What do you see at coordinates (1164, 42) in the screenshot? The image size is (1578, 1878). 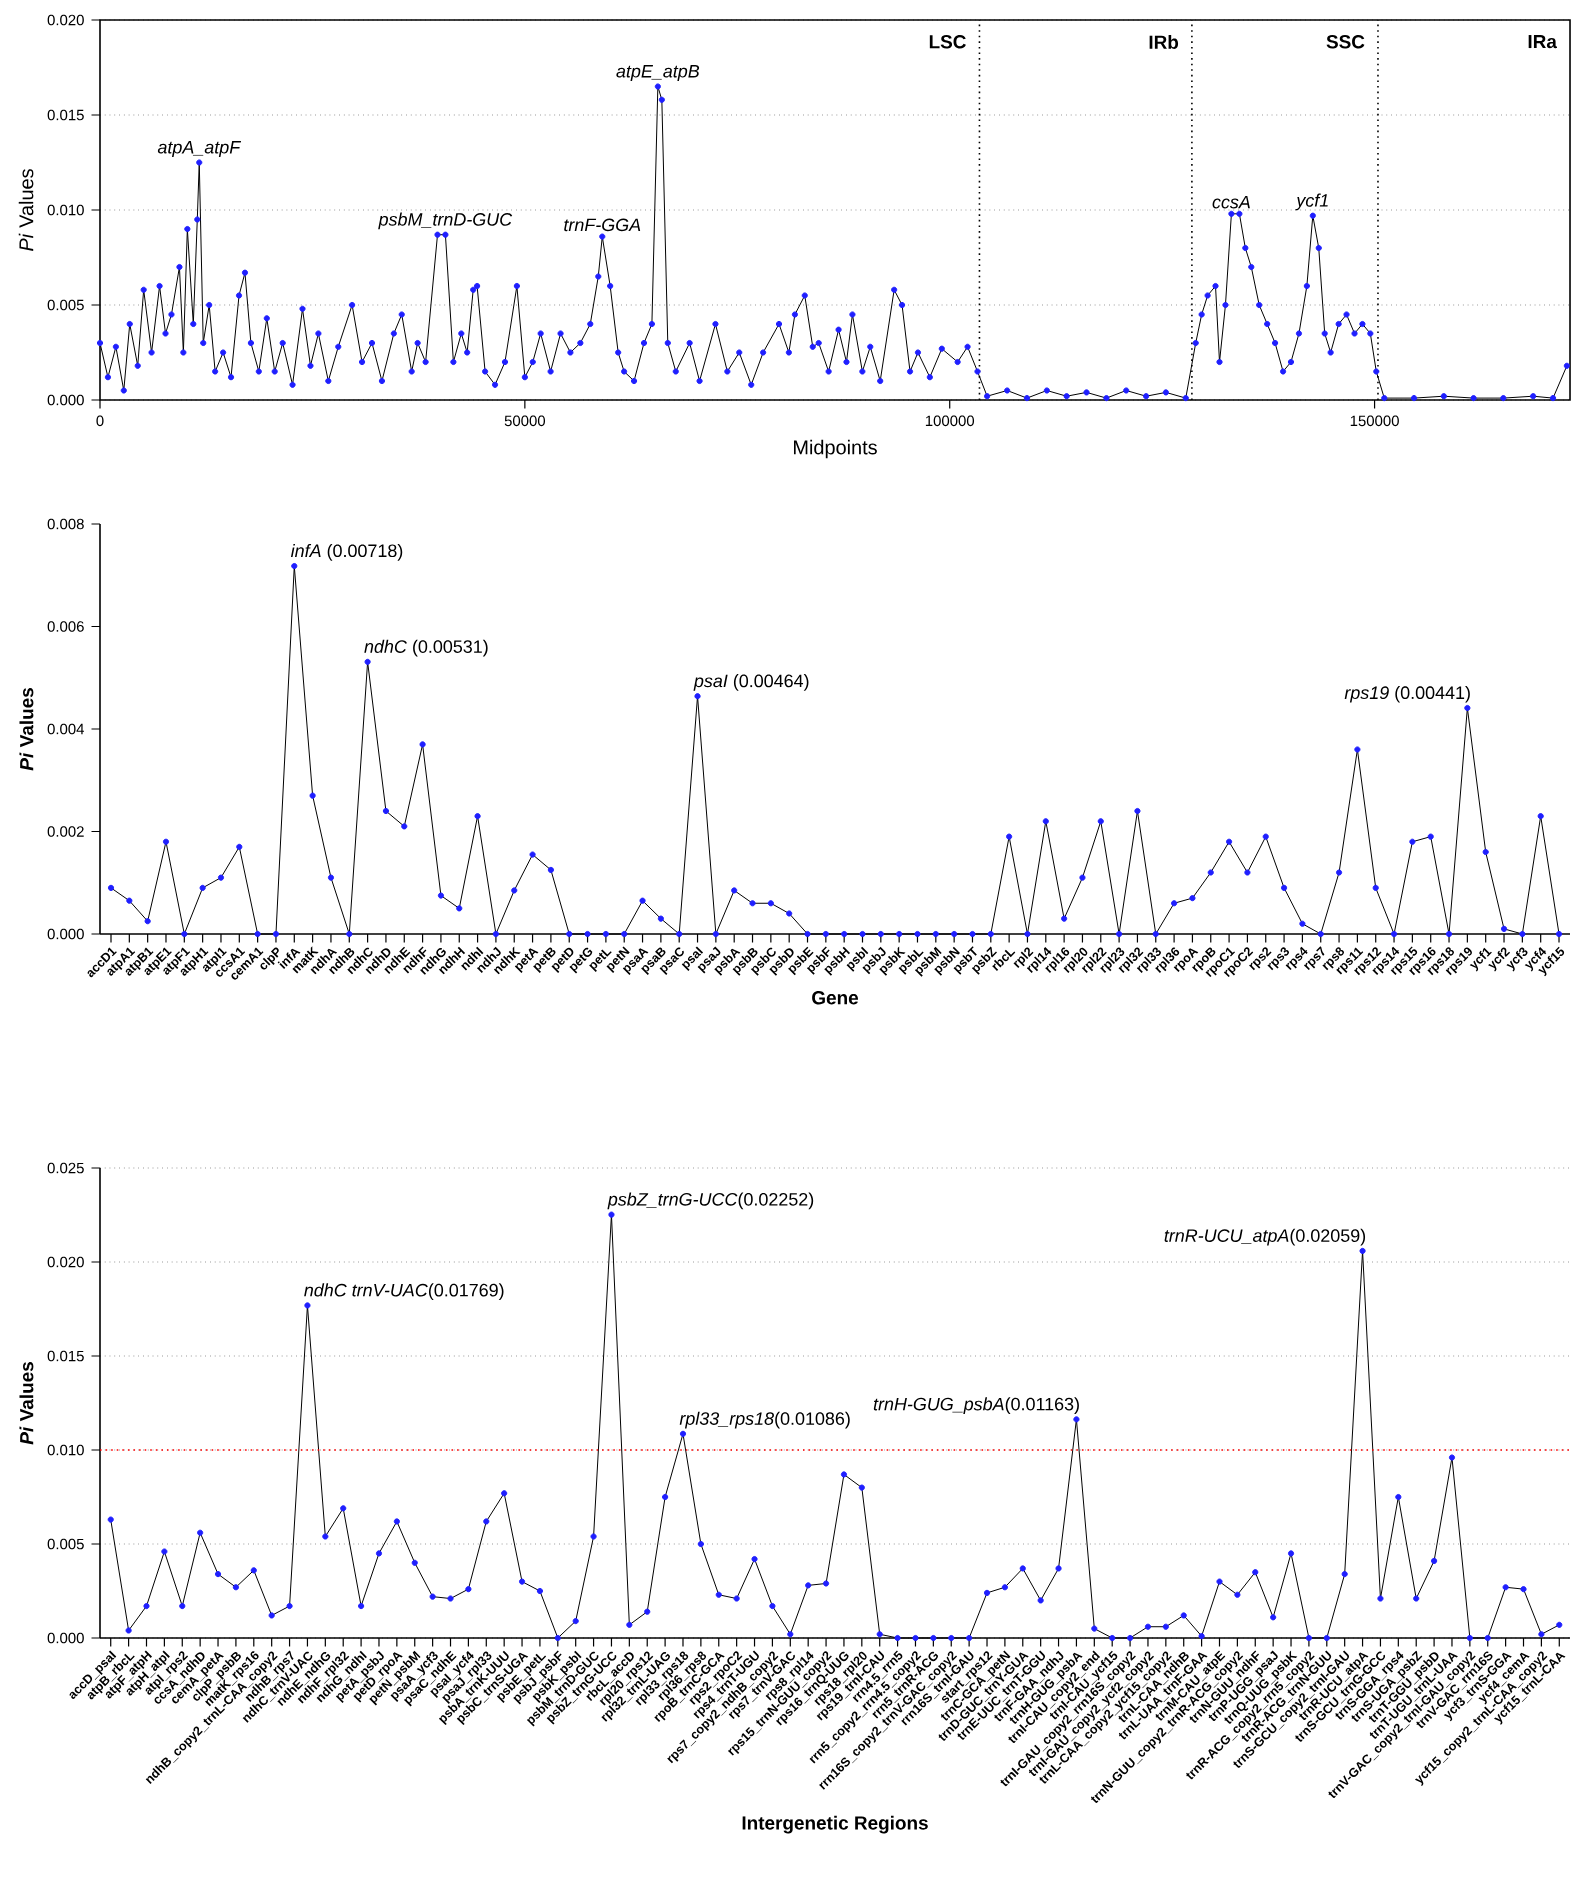 I see `annotation: IRb` at bounding box center [1164, 42].